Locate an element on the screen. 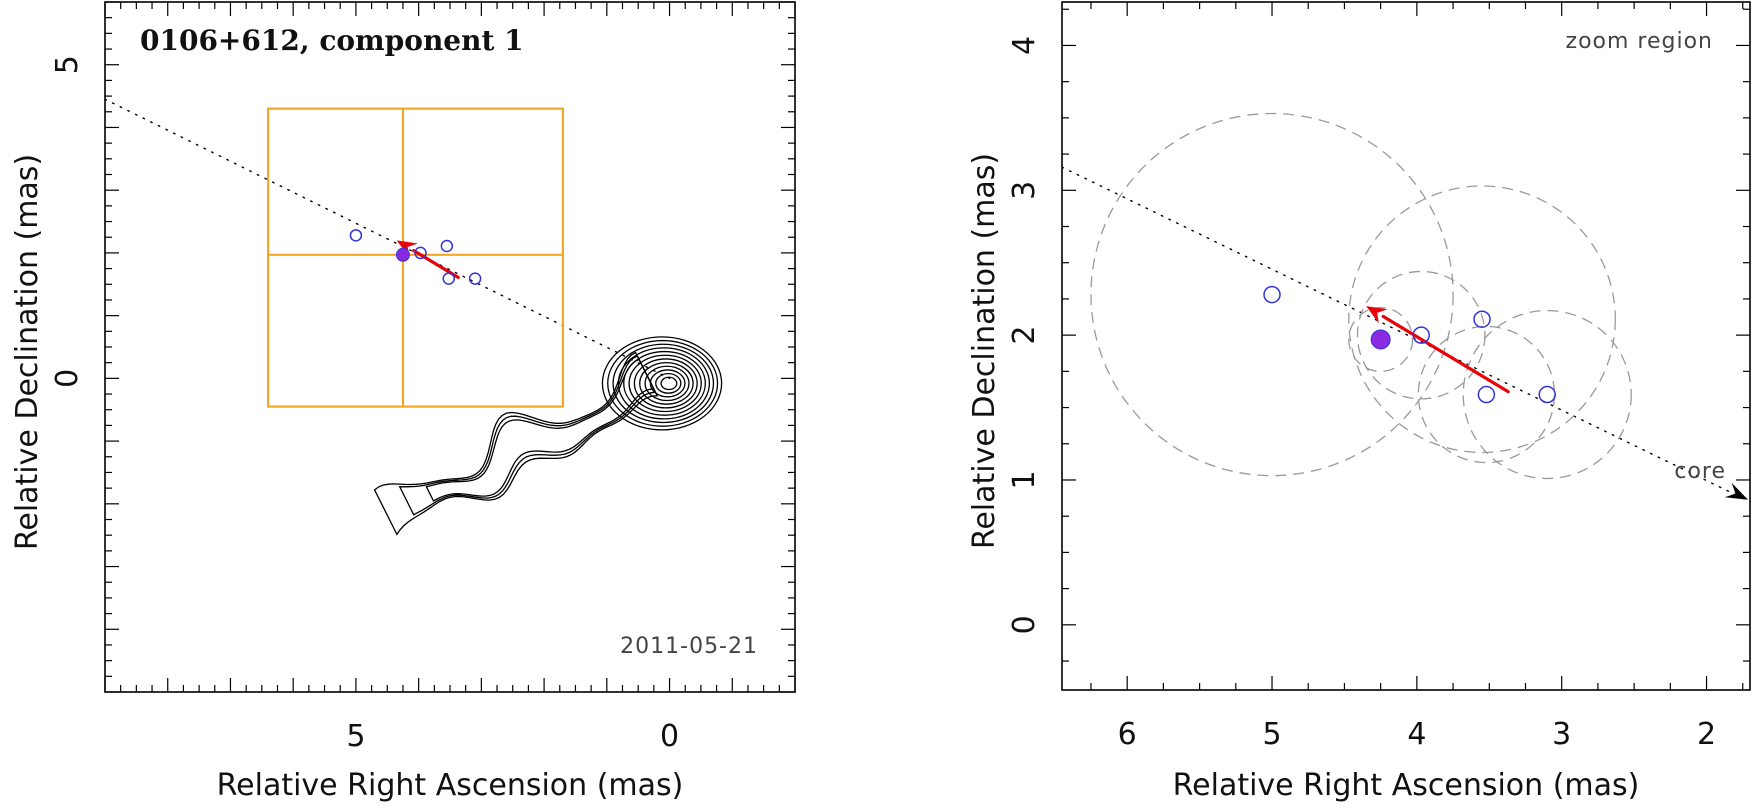 The width and height of the screenshot is (1751, 809). x-tick-label: 4 is located at coordinates (1416, 734).